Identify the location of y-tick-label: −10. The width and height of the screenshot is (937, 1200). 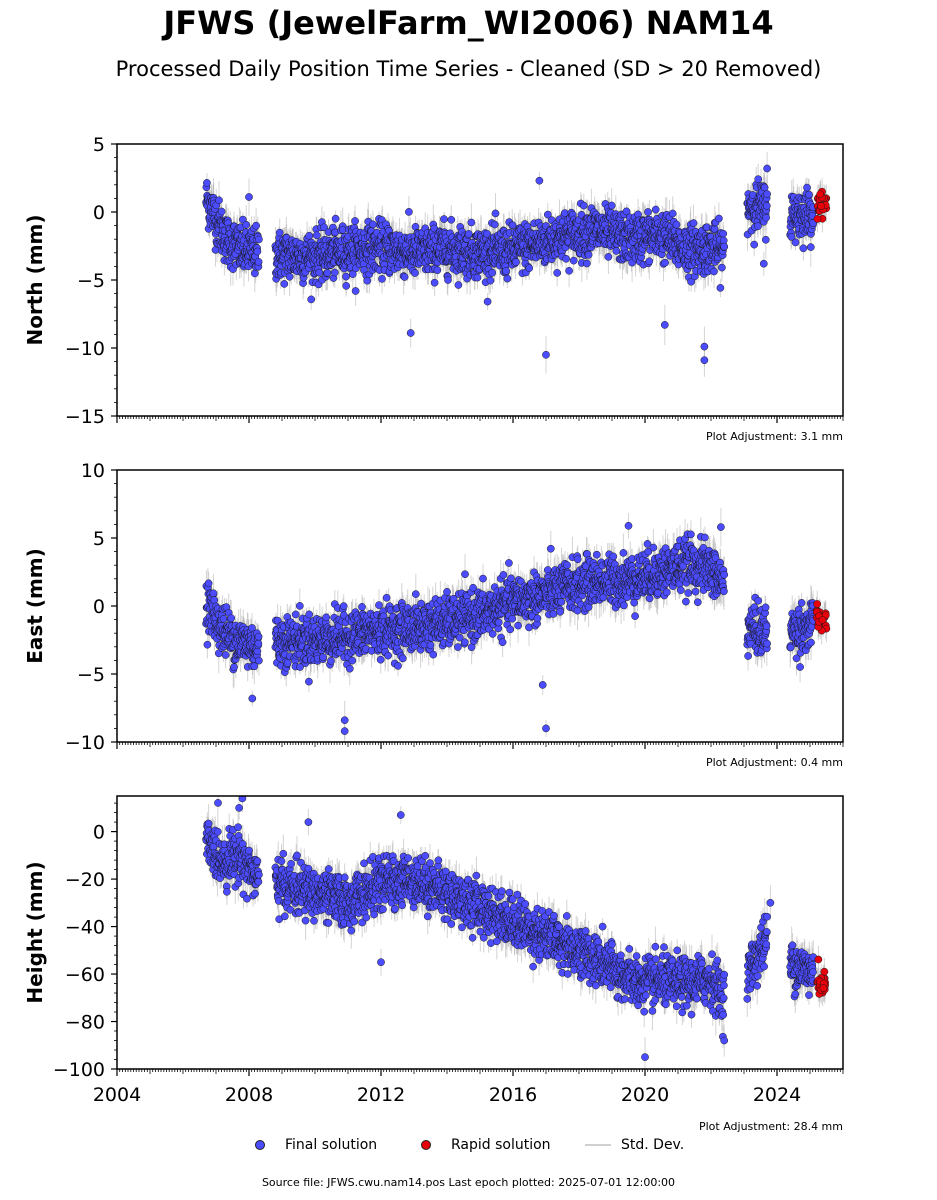
(85, 349).